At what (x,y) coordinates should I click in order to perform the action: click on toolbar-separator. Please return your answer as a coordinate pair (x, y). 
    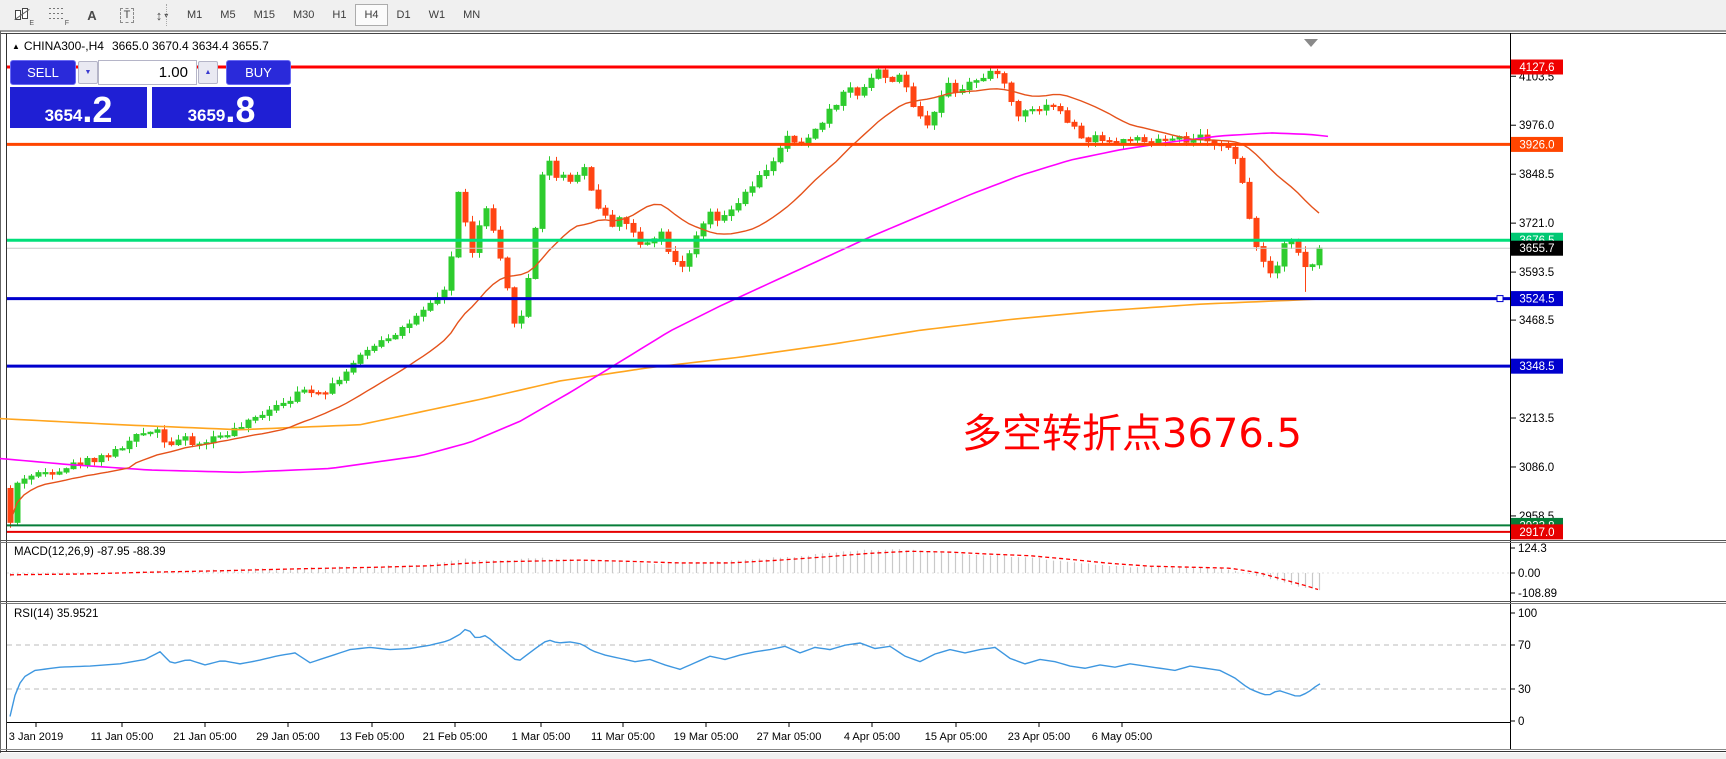
    Looking at the image, I should click on (167, 15).